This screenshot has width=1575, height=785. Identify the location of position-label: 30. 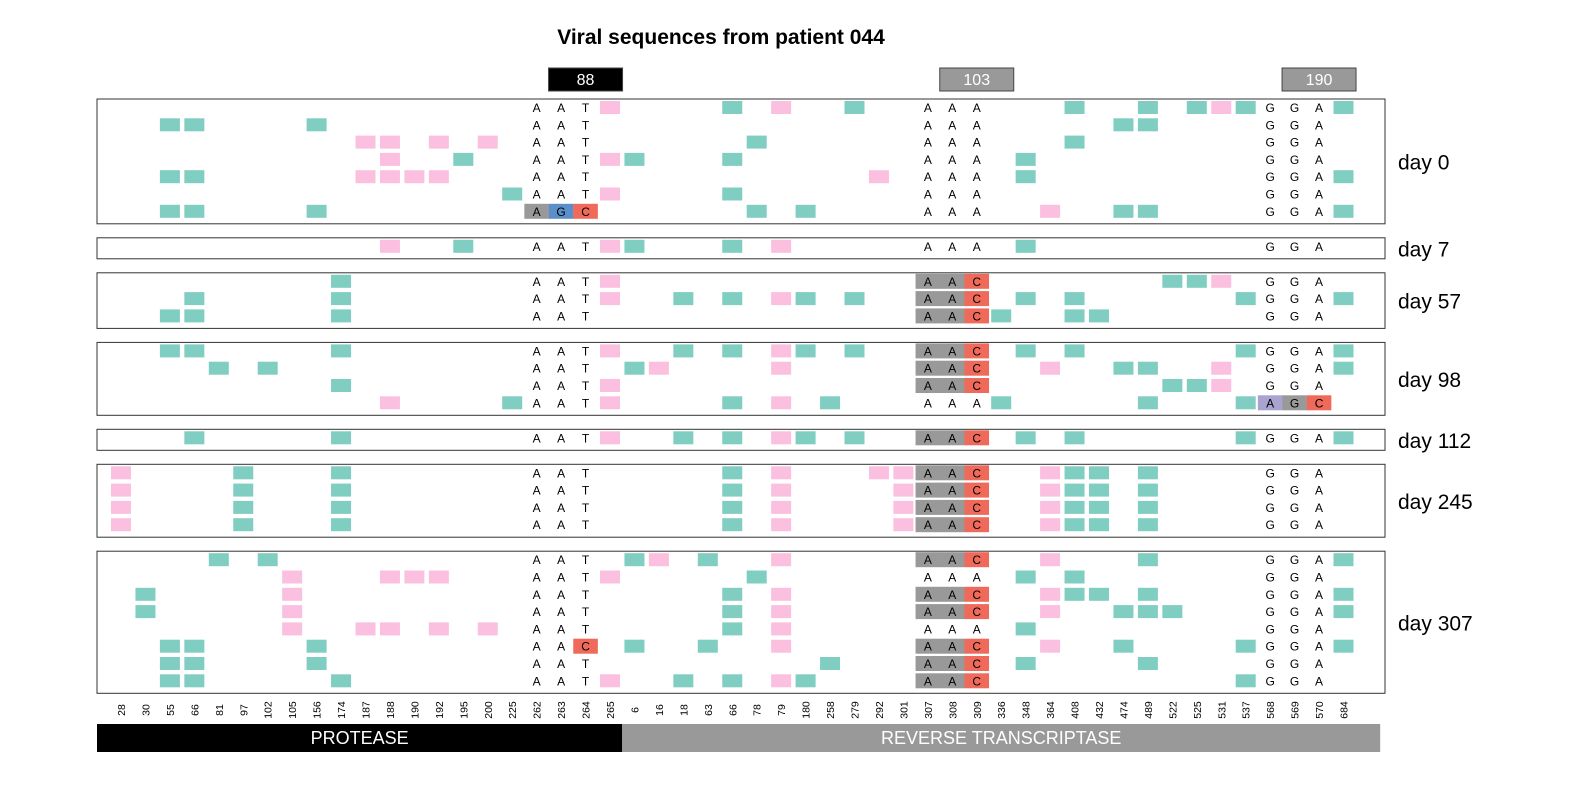
(146, 710).